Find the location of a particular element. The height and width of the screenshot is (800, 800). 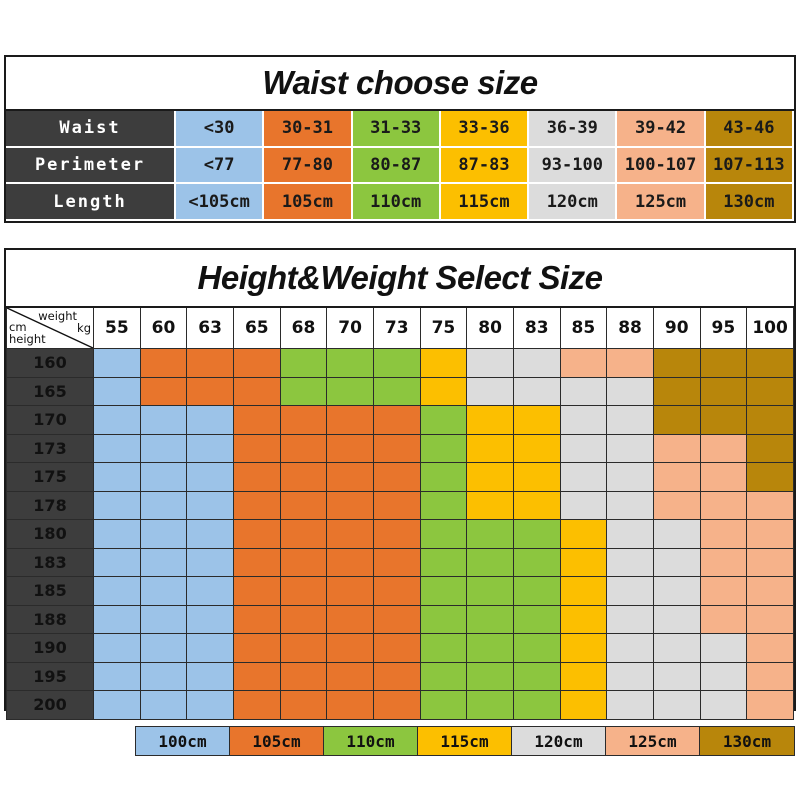

weight-column-header: 75 is located at coordinates (443, 327).